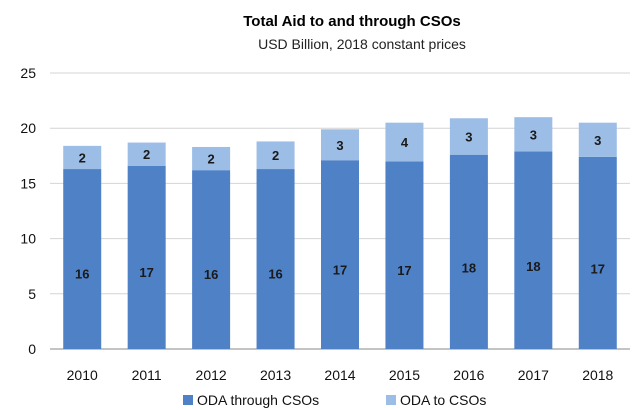 This screenshot has width=632, height=410. Describe the element at coordinates (258, 400) in the screenshot. I see `legend-label: ODA through CSOs` at that location.